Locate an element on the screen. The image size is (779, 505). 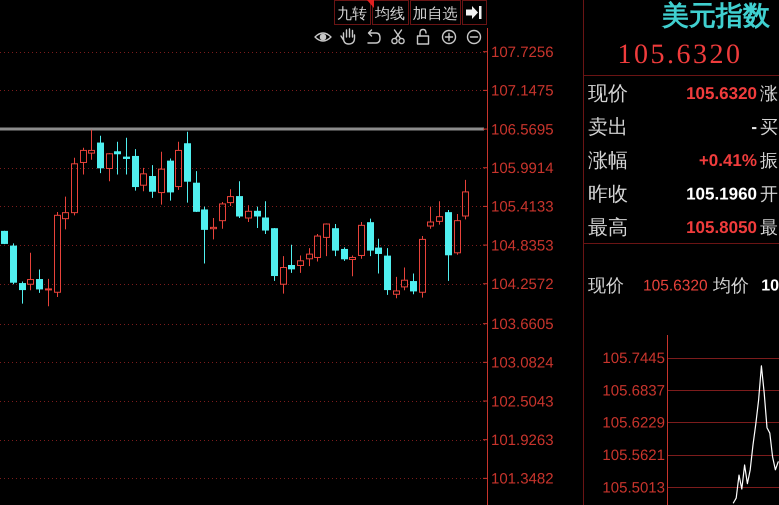
text: 涨幅 is located at coordinates (608, 161).